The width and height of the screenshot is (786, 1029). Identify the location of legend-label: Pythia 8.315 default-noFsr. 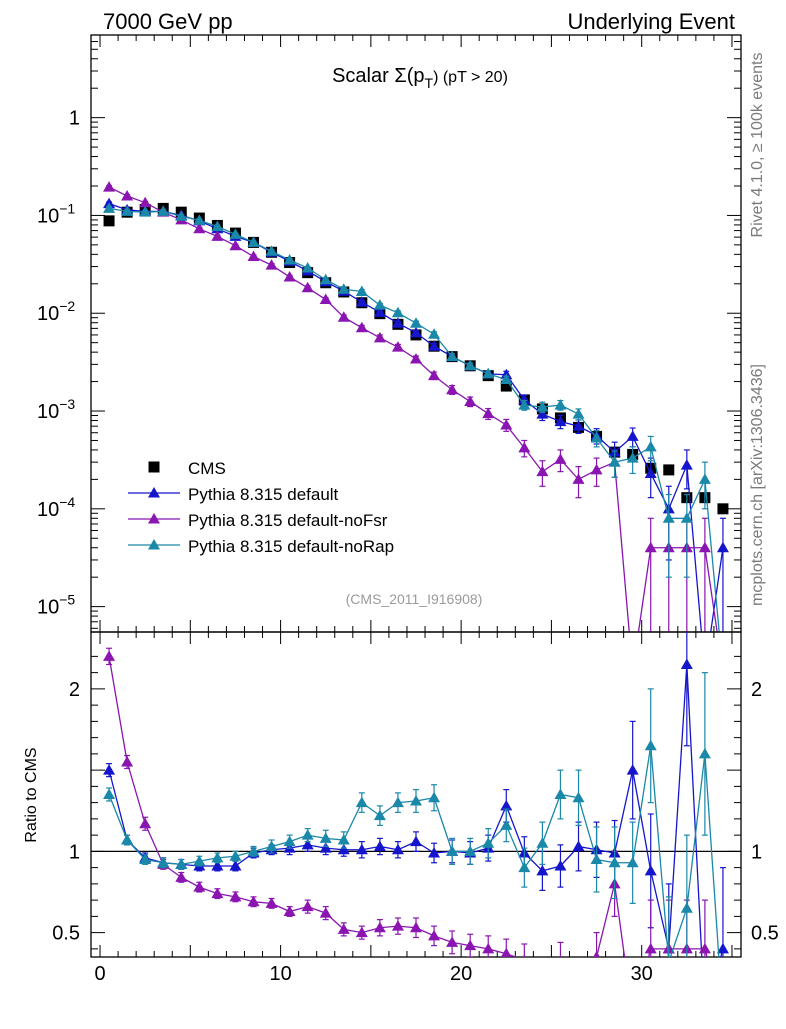
(288, 520).